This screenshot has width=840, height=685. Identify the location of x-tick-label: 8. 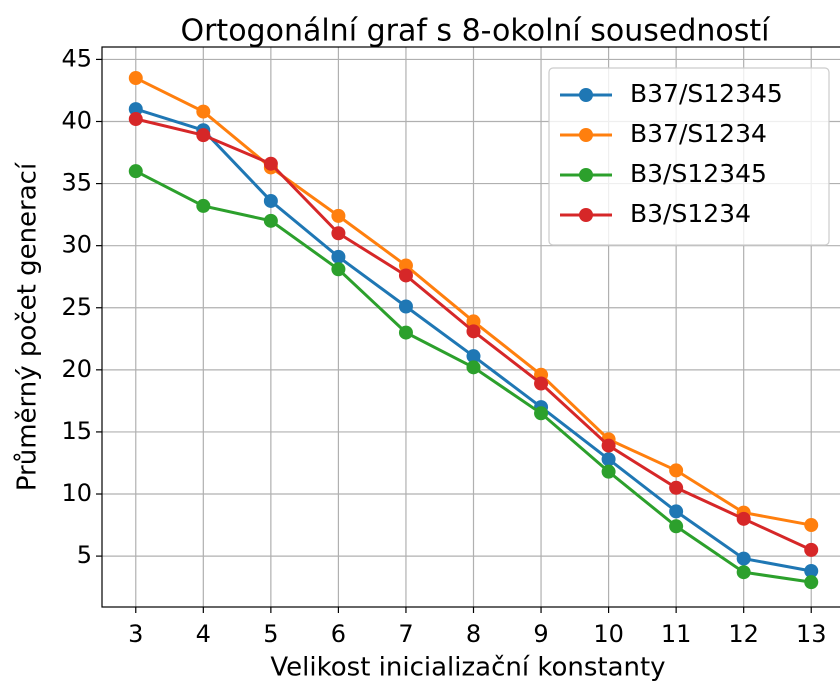
(473, 634).